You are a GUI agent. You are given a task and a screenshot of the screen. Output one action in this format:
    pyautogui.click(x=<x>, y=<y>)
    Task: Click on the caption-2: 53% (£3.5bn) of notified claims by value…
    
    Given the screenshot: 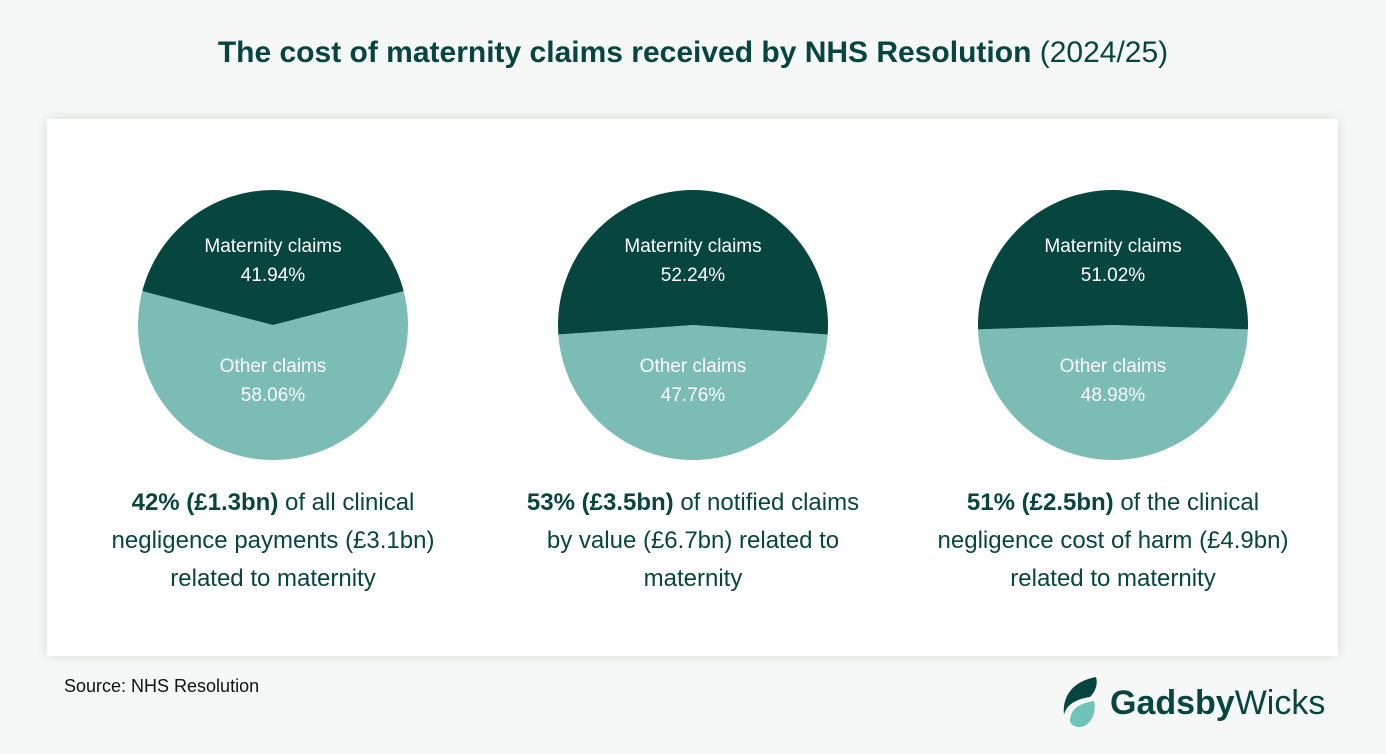 What is the action you would take?
    pyautogui.click(x=693, y=541)
    